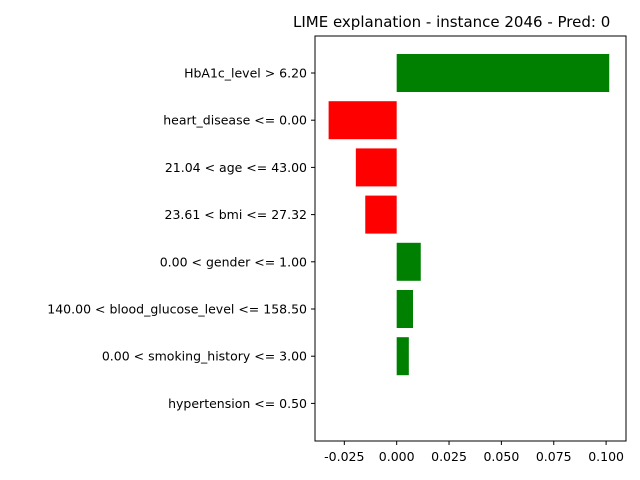  What do you see at coordinates (204, 356) in the screenshot?
I see `y-tick-label-6: 0.00 < smoking_history <= 3.00` at bounding box center [204, 356].